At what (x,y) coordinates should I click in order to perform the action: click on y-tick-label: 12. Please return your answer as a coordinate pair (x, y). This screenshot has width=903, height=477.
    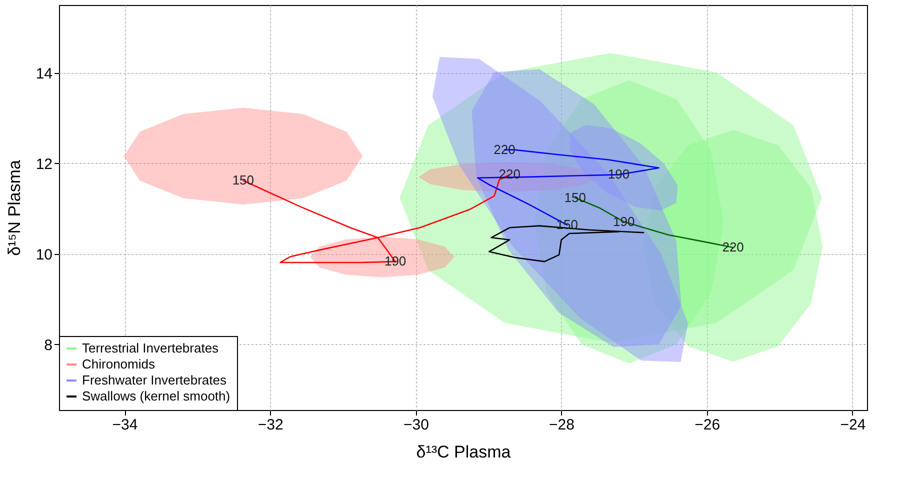
    Looking at the image, I should click on (44, 164).